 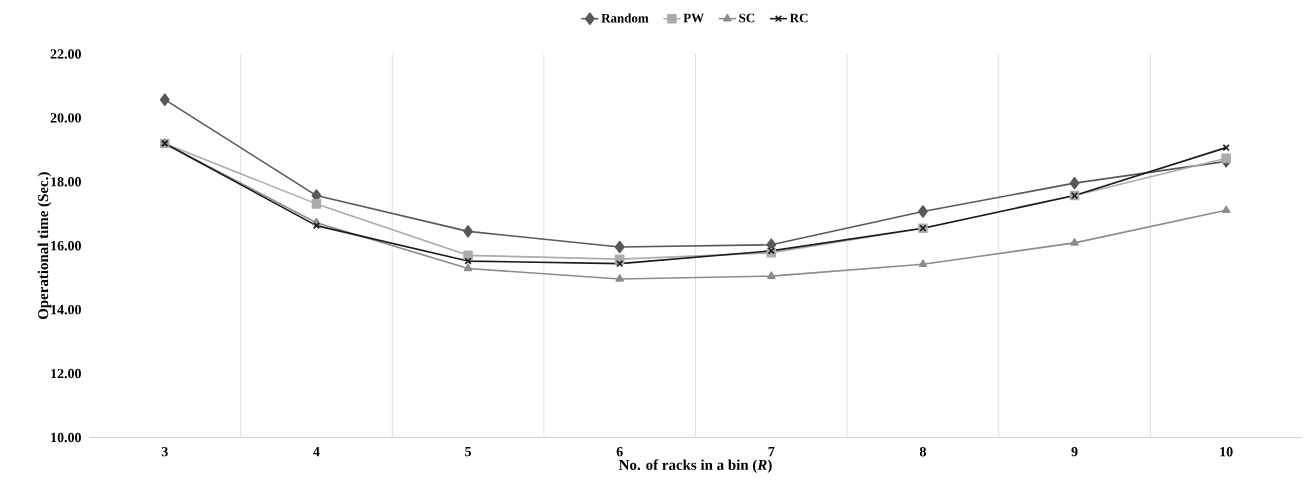 What do you see at coordinates (65, 118) in the screenshot?
I see `y-tick-label: 20.00` at bounding box center [65, 118].